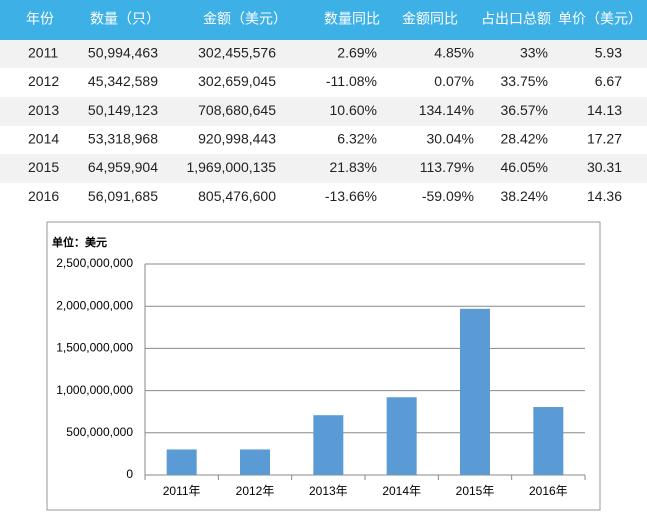 Image resolution: width=647 pixels, height=520 pixels. What do you see at coordinates (454, 53) in the screenshot?
I see `table-cell: 4.85%` at bounding box center [454, 53].